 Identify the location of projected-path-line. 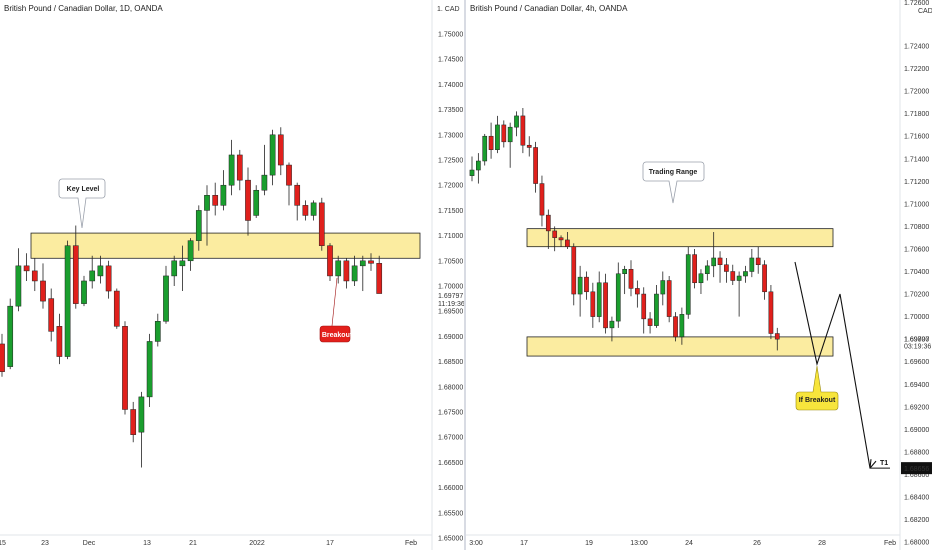
(842, 365).